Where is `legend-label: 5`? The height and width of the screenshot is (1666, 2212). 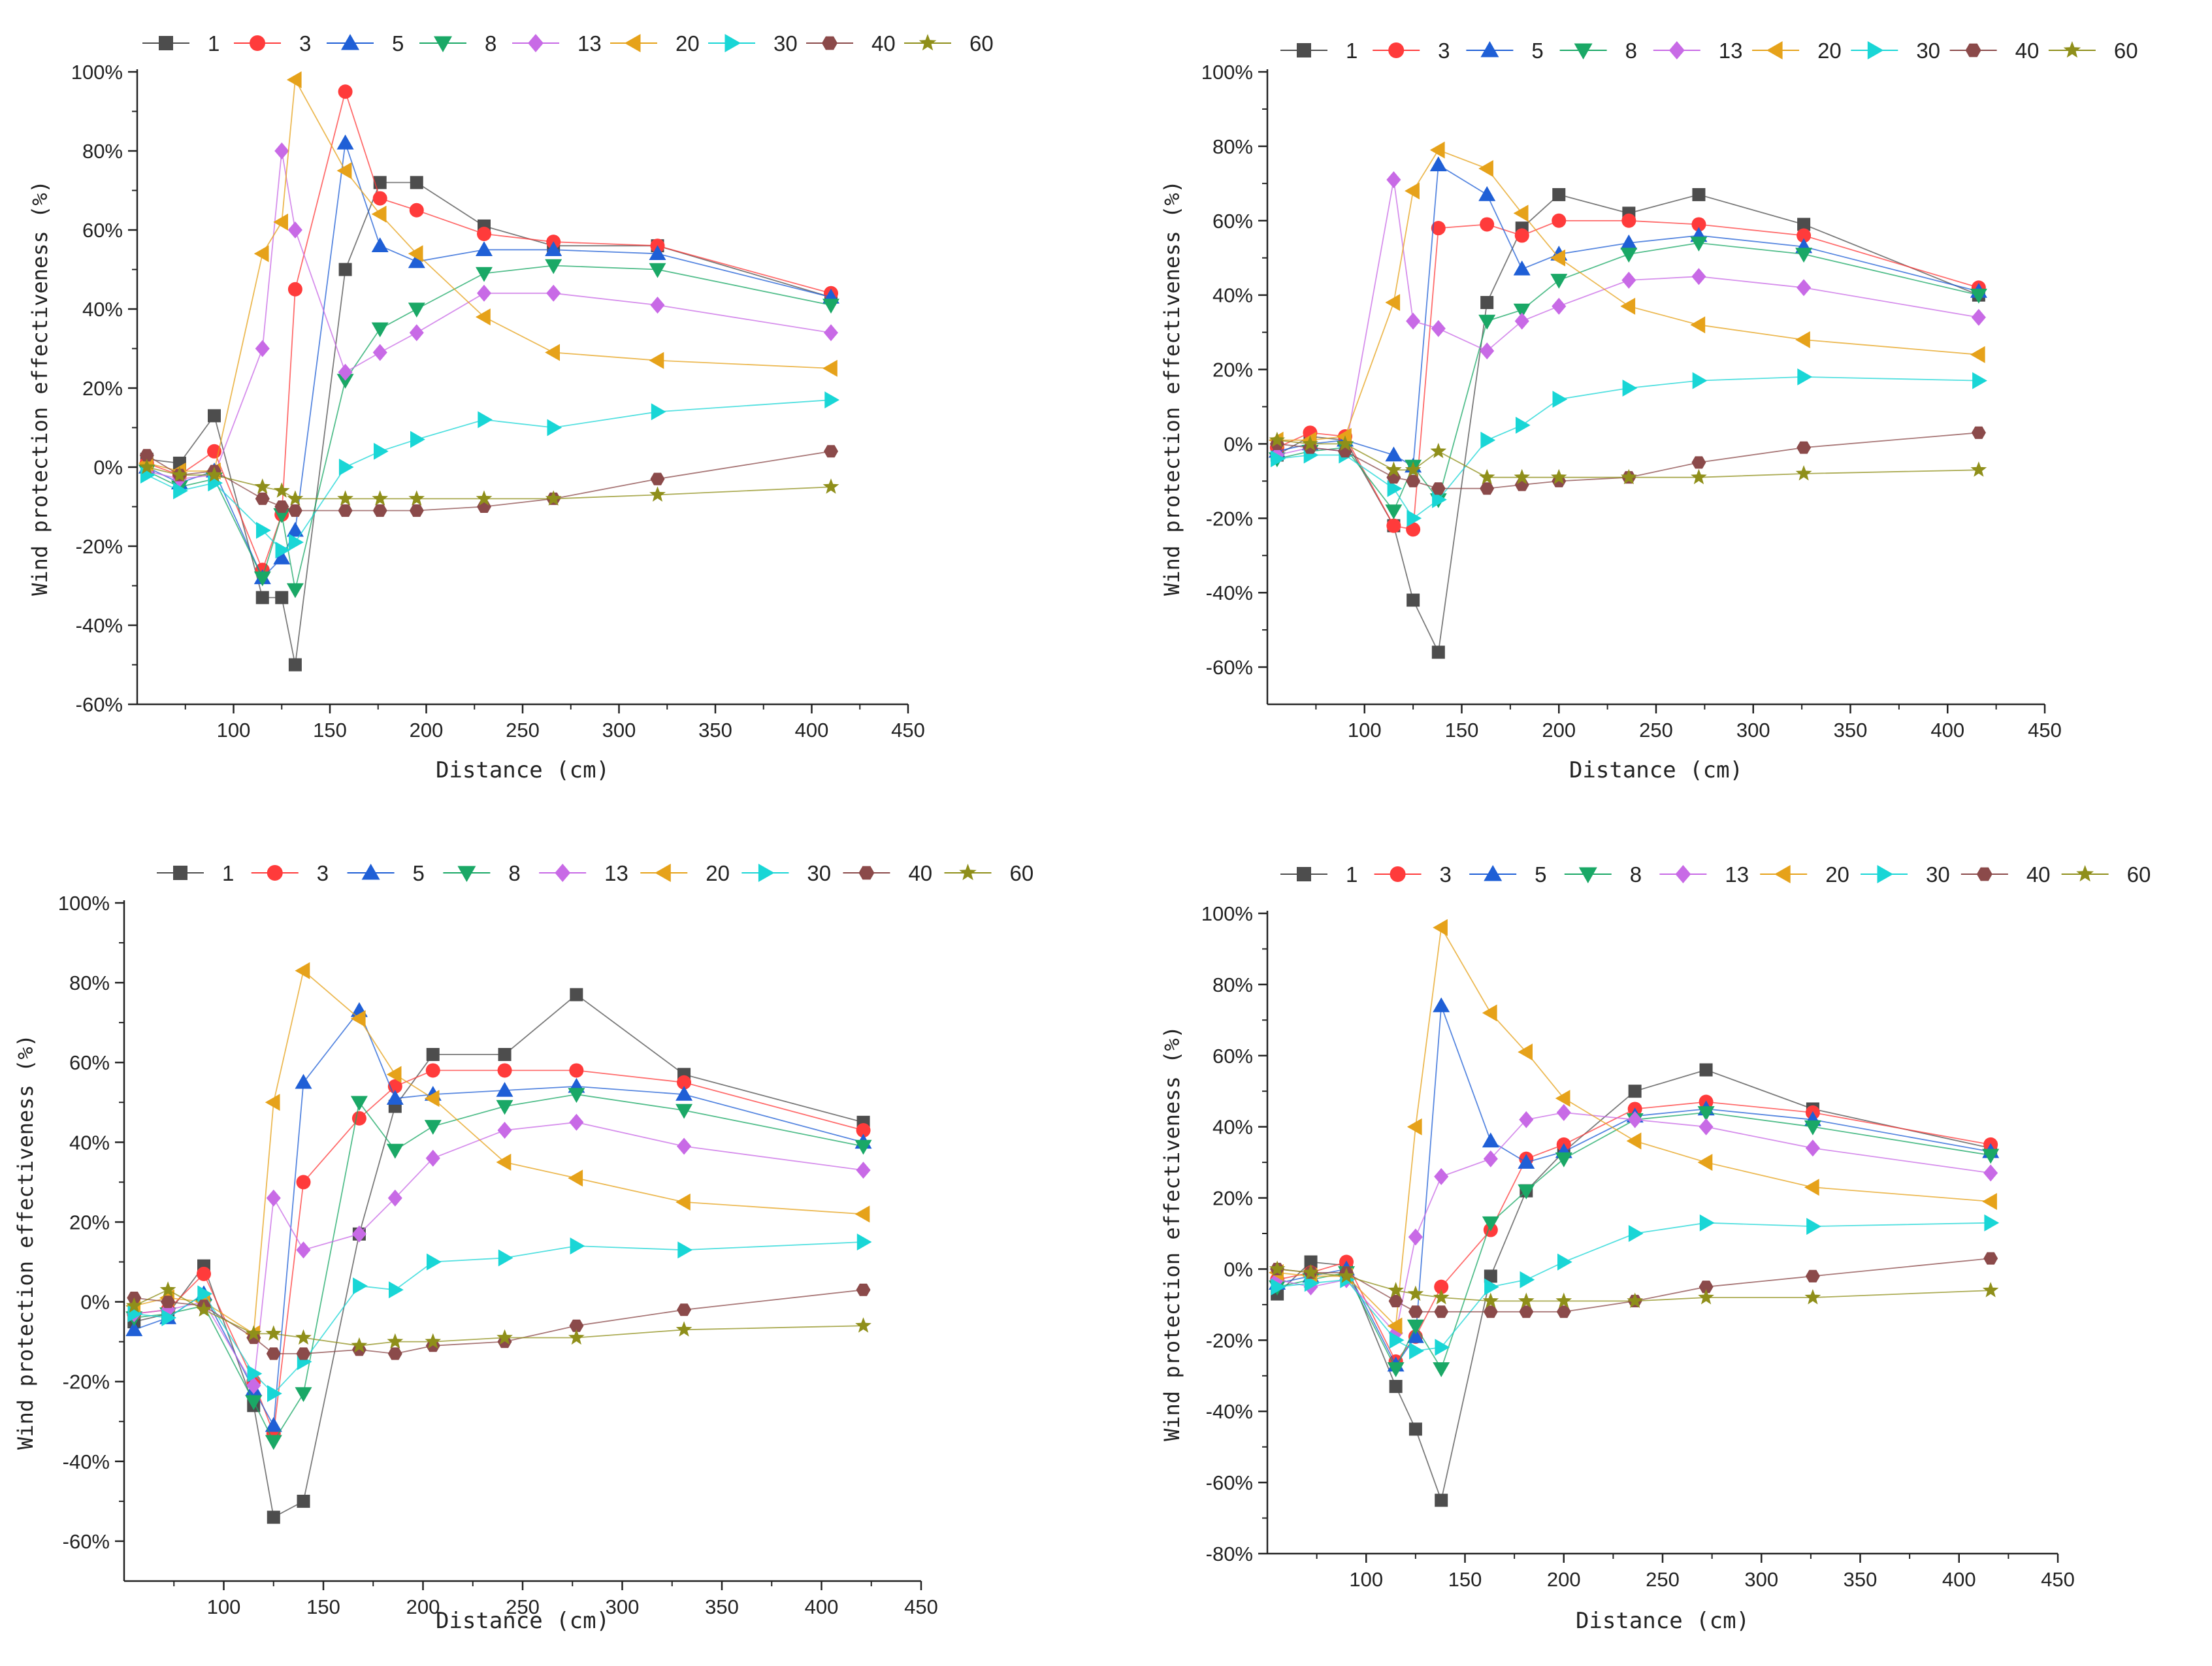 legend-label: 5 is located at coordinates (1541, 874).